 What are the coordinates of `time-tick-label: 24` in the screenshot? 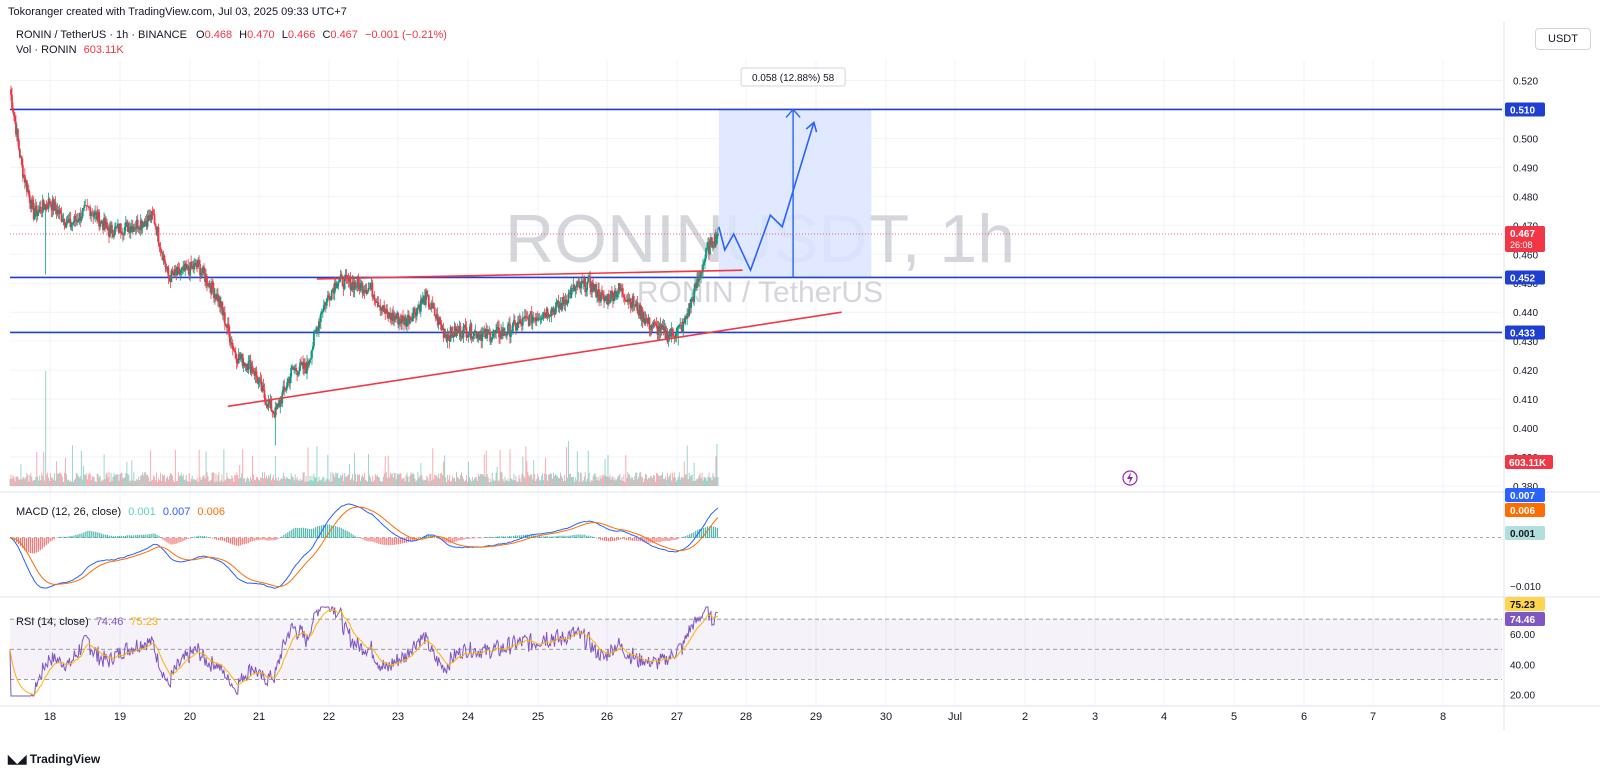 It's located at (468, 717).